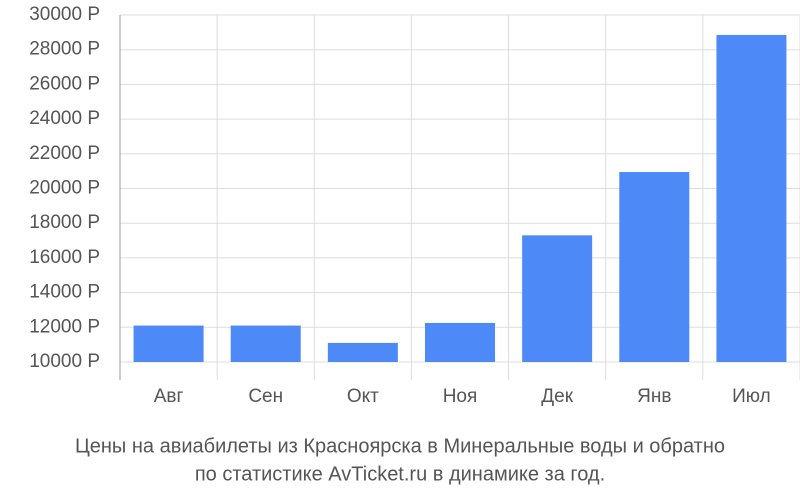 This screenshot has height=500, width=800. What do you see at coordinates (64, 188) in the screenshot?
I see `y-tick-label: 20000 Р` at bounding box center [64, 188].